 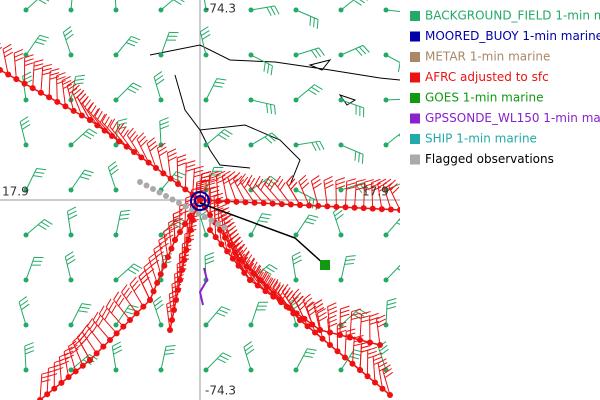 What do you see at coordinates (203, 286) in the screenshot?
I see `sonde-track` at bounding box center [203, 286].